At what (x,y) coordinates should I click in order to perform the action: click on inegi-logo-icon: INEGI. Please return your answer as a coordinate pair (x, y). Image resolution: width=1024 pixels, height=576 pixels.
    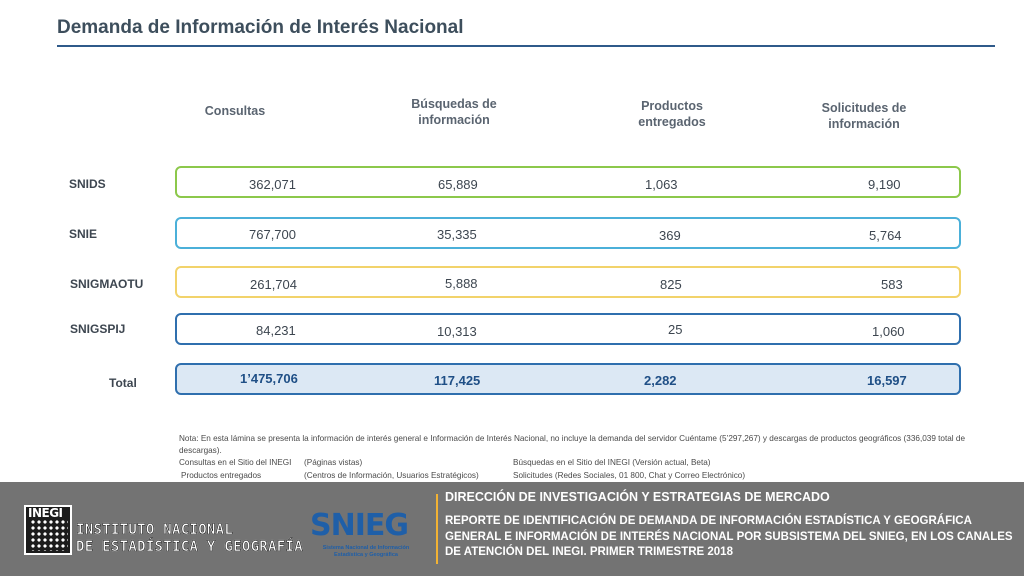
    Looking at the image, I should click on (48, 530).